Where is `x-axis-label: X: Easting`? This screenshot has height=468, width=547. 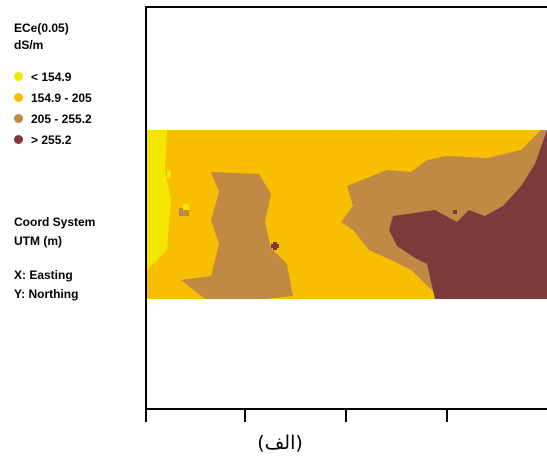 x-axis-label: X: Easting is located at coordinates (43, 275).